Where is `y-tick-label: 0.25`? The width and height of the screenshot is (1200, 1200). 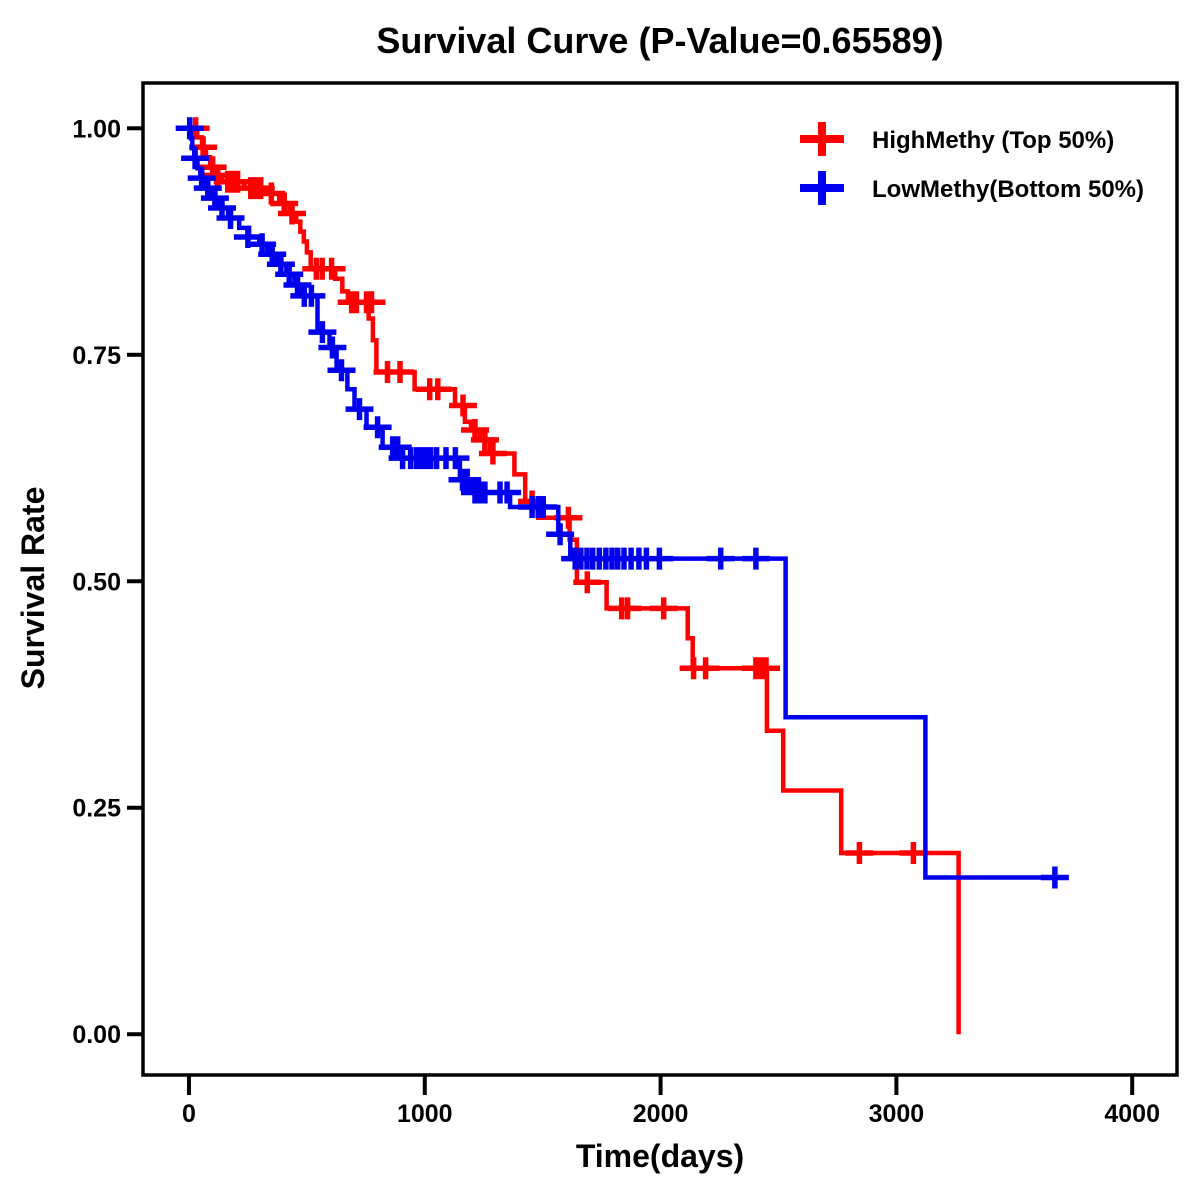
y-tick-label: 0.25 is located at coordinates (96, 809).